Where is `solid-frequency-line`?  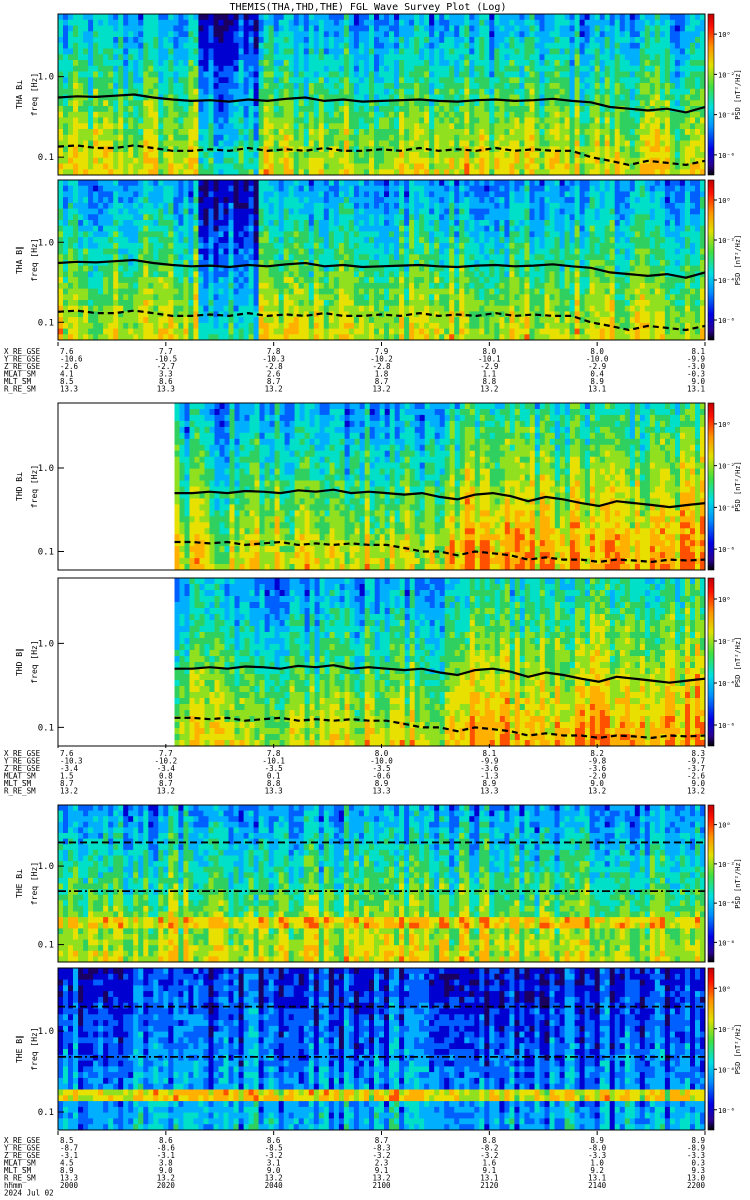 solid-frequency-line is located at coordinates (381, 268).